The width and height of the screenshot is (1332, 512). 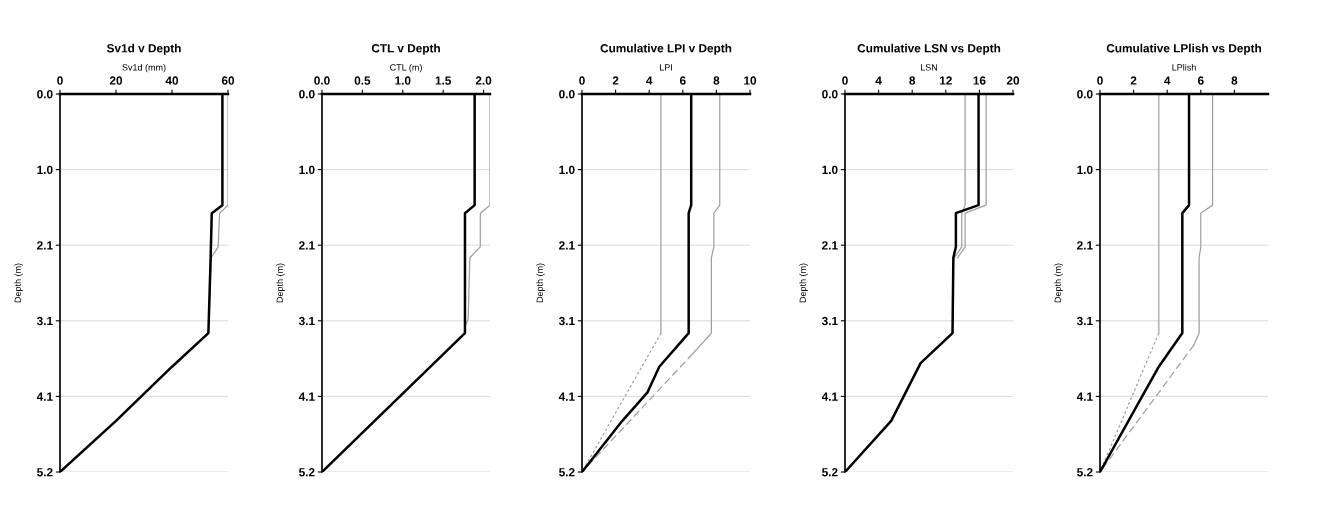 I want to click on chart-title: Cumulative LPlish vs Depth, so click(x=1184, y=49).